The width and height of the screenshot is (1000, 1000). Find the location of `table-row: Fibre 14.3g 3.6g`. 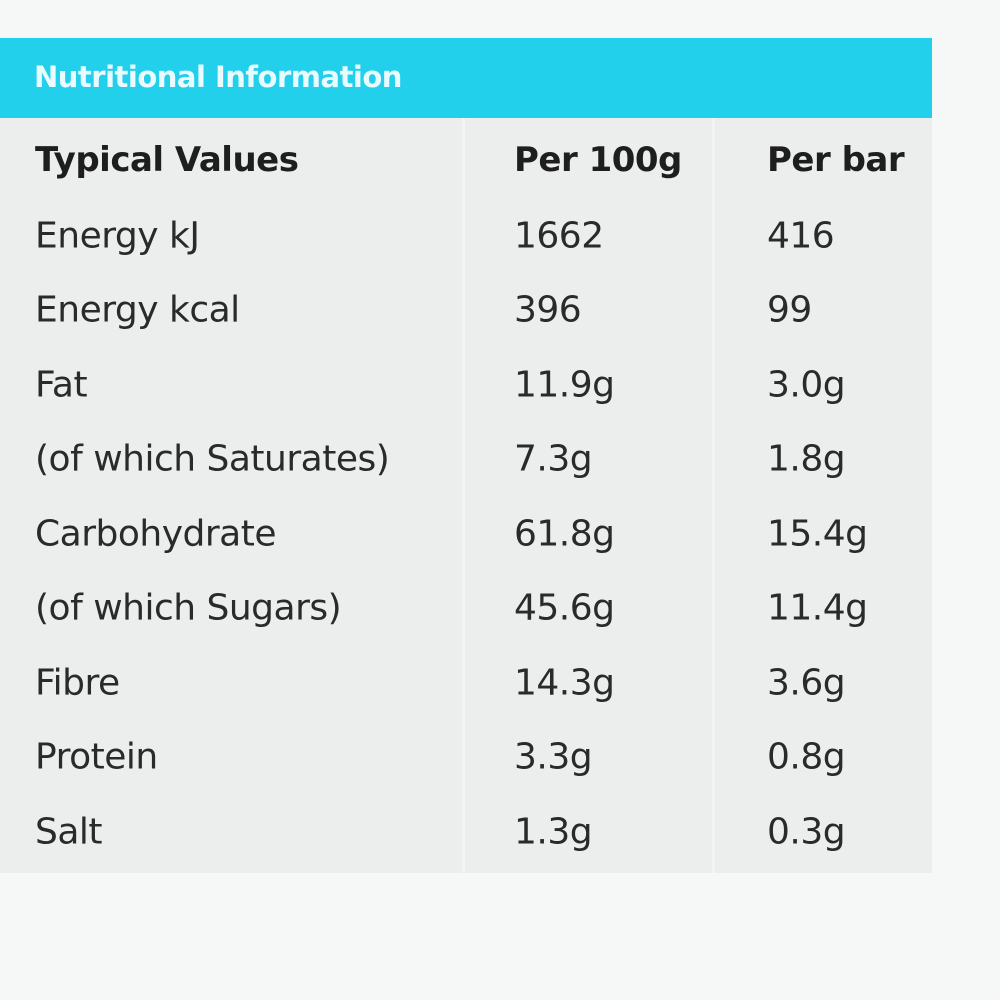

table-row: Fibre 14.3g 3.6g is located at coordinates (466, 682).